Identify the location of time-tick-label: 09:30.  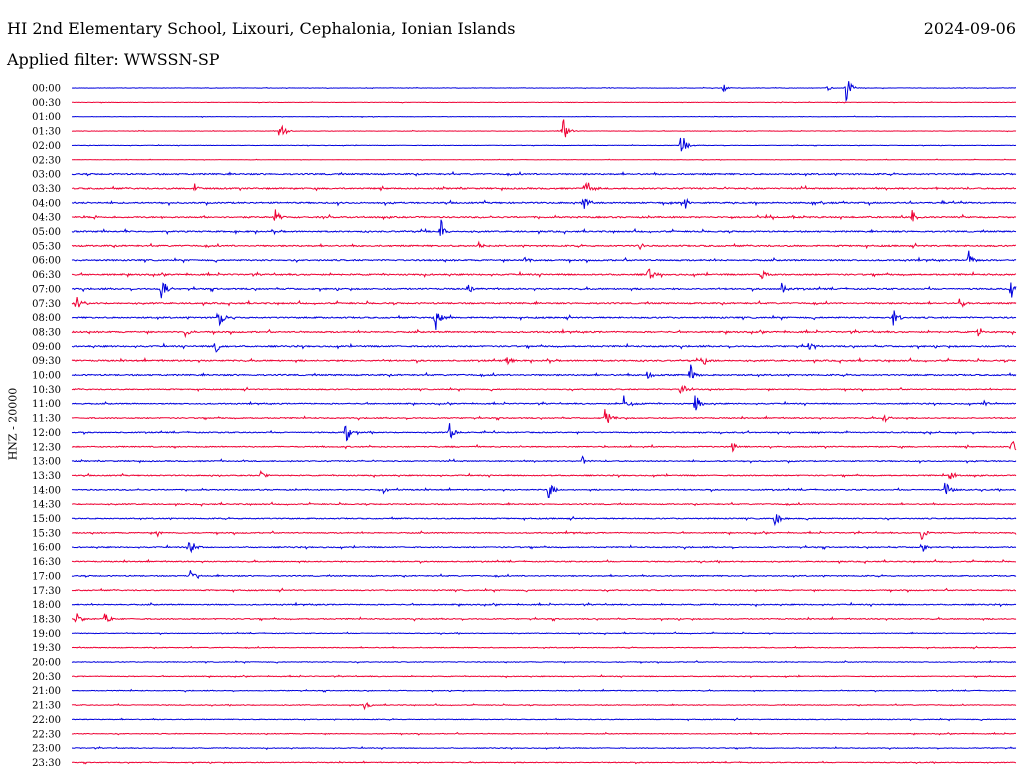
(46, 361).